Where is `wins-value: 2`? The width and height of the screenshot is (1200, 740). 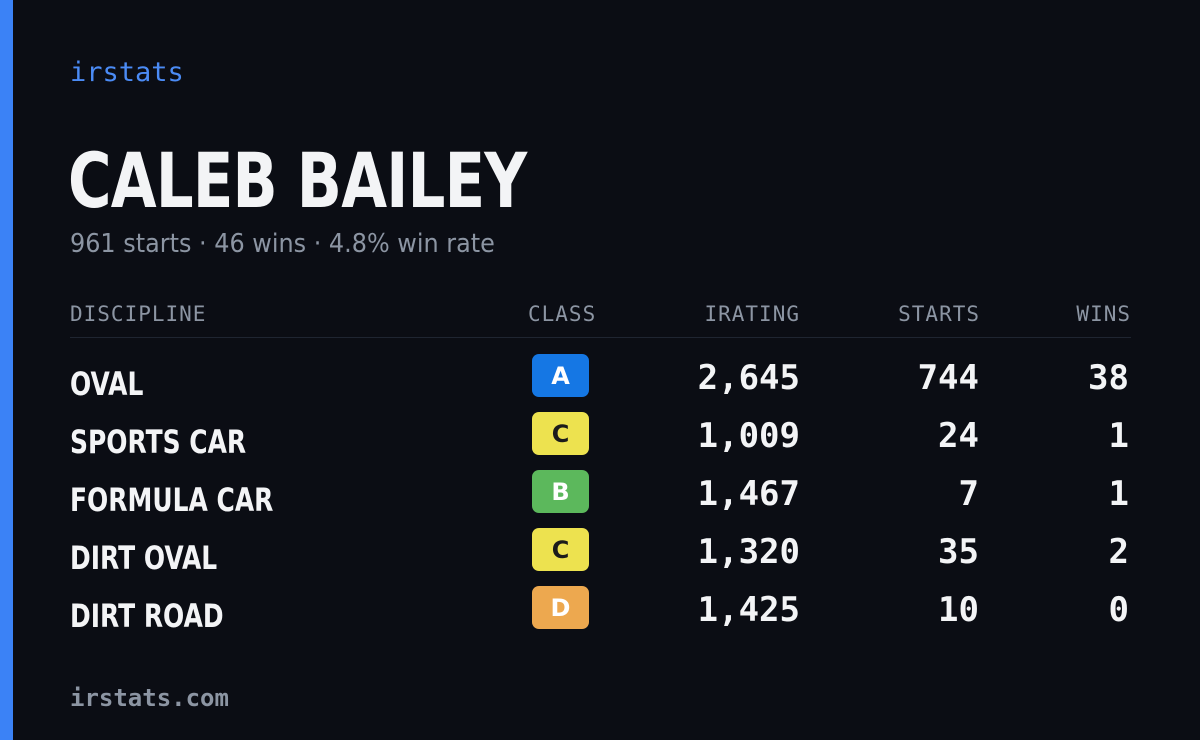 wins-value: 2 is located at coordinates (1118, 552).